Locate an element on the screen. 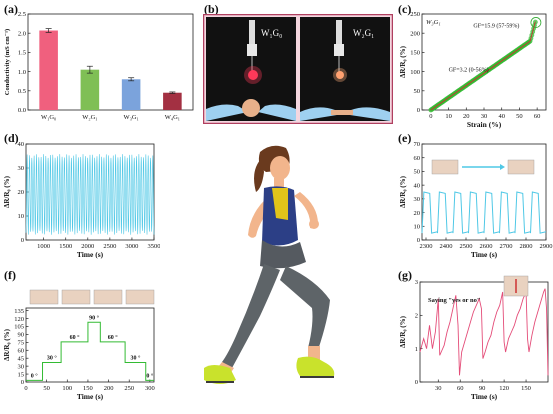 The width and height of the screenshot is (553, 414). category-label: W₁G₀ is located at coordinates (48, 117).